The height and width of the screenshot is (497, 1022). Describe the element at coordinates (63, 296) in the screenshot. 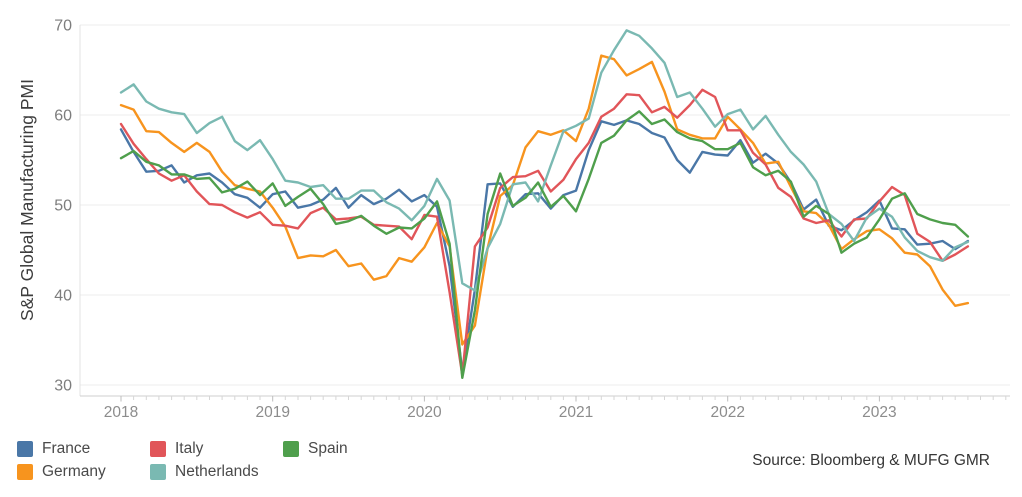

I see `y-tick-label-40: 40` at that location.